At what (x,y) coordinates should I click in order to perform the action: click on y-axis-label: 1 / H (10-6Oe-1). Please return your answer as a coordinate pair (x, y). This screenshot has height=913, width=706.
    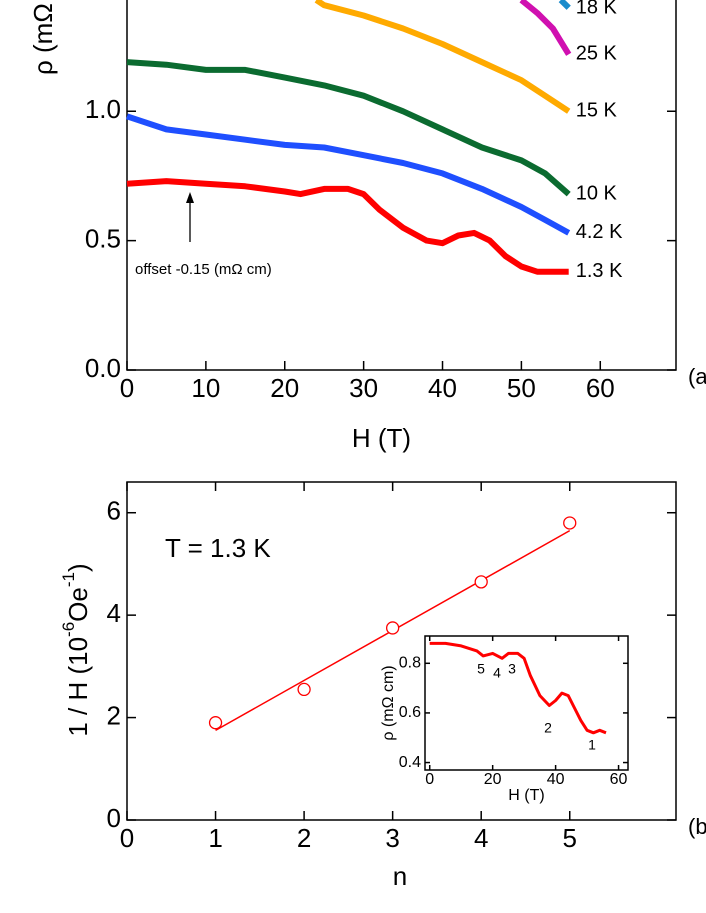
    Looking at the image, I should click on (75, 649).